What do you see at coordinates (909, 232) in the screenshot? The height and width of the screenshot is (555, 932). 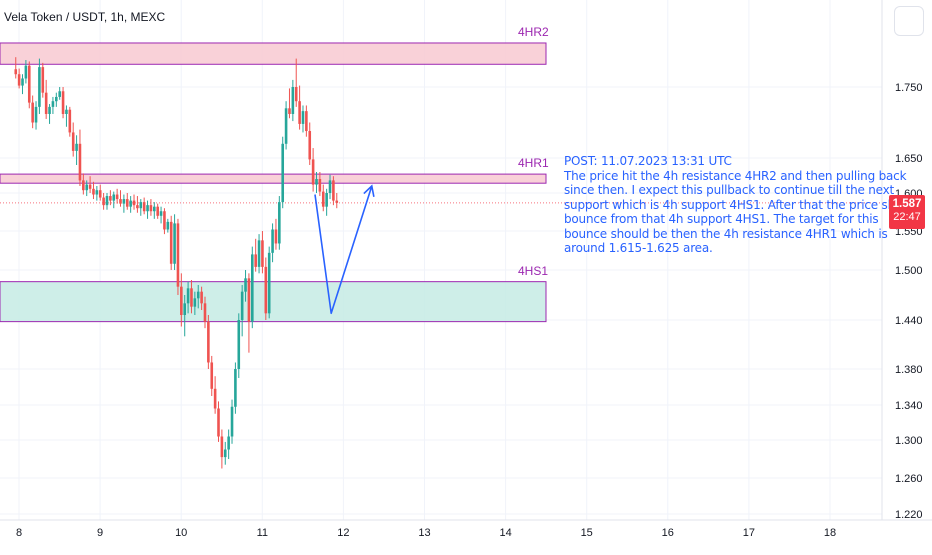 I see `y-tick-label: 1.550` at bounding box center [909, 232].